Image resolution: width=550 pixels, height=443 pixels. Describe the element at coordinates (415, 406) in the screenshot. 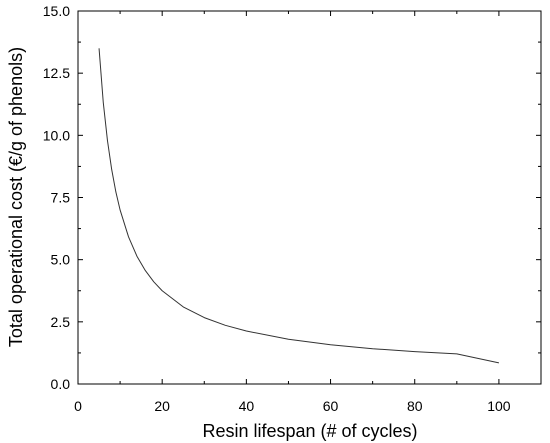

I see `x-tick-label: 80` at that location.